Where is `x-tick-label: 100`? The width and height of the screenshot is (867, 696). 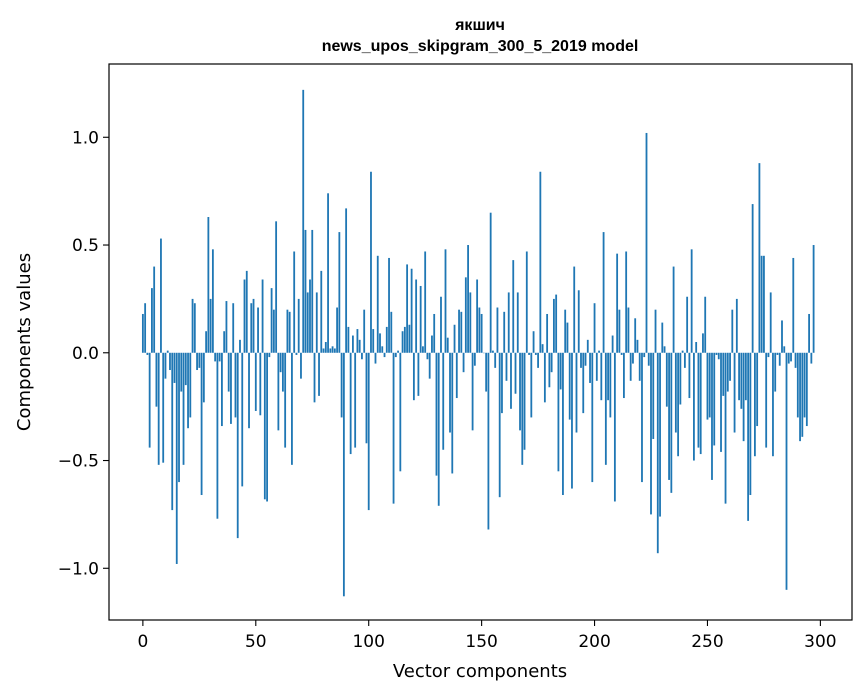 x-tick-label: 100 is located at coordinates (368, 642).